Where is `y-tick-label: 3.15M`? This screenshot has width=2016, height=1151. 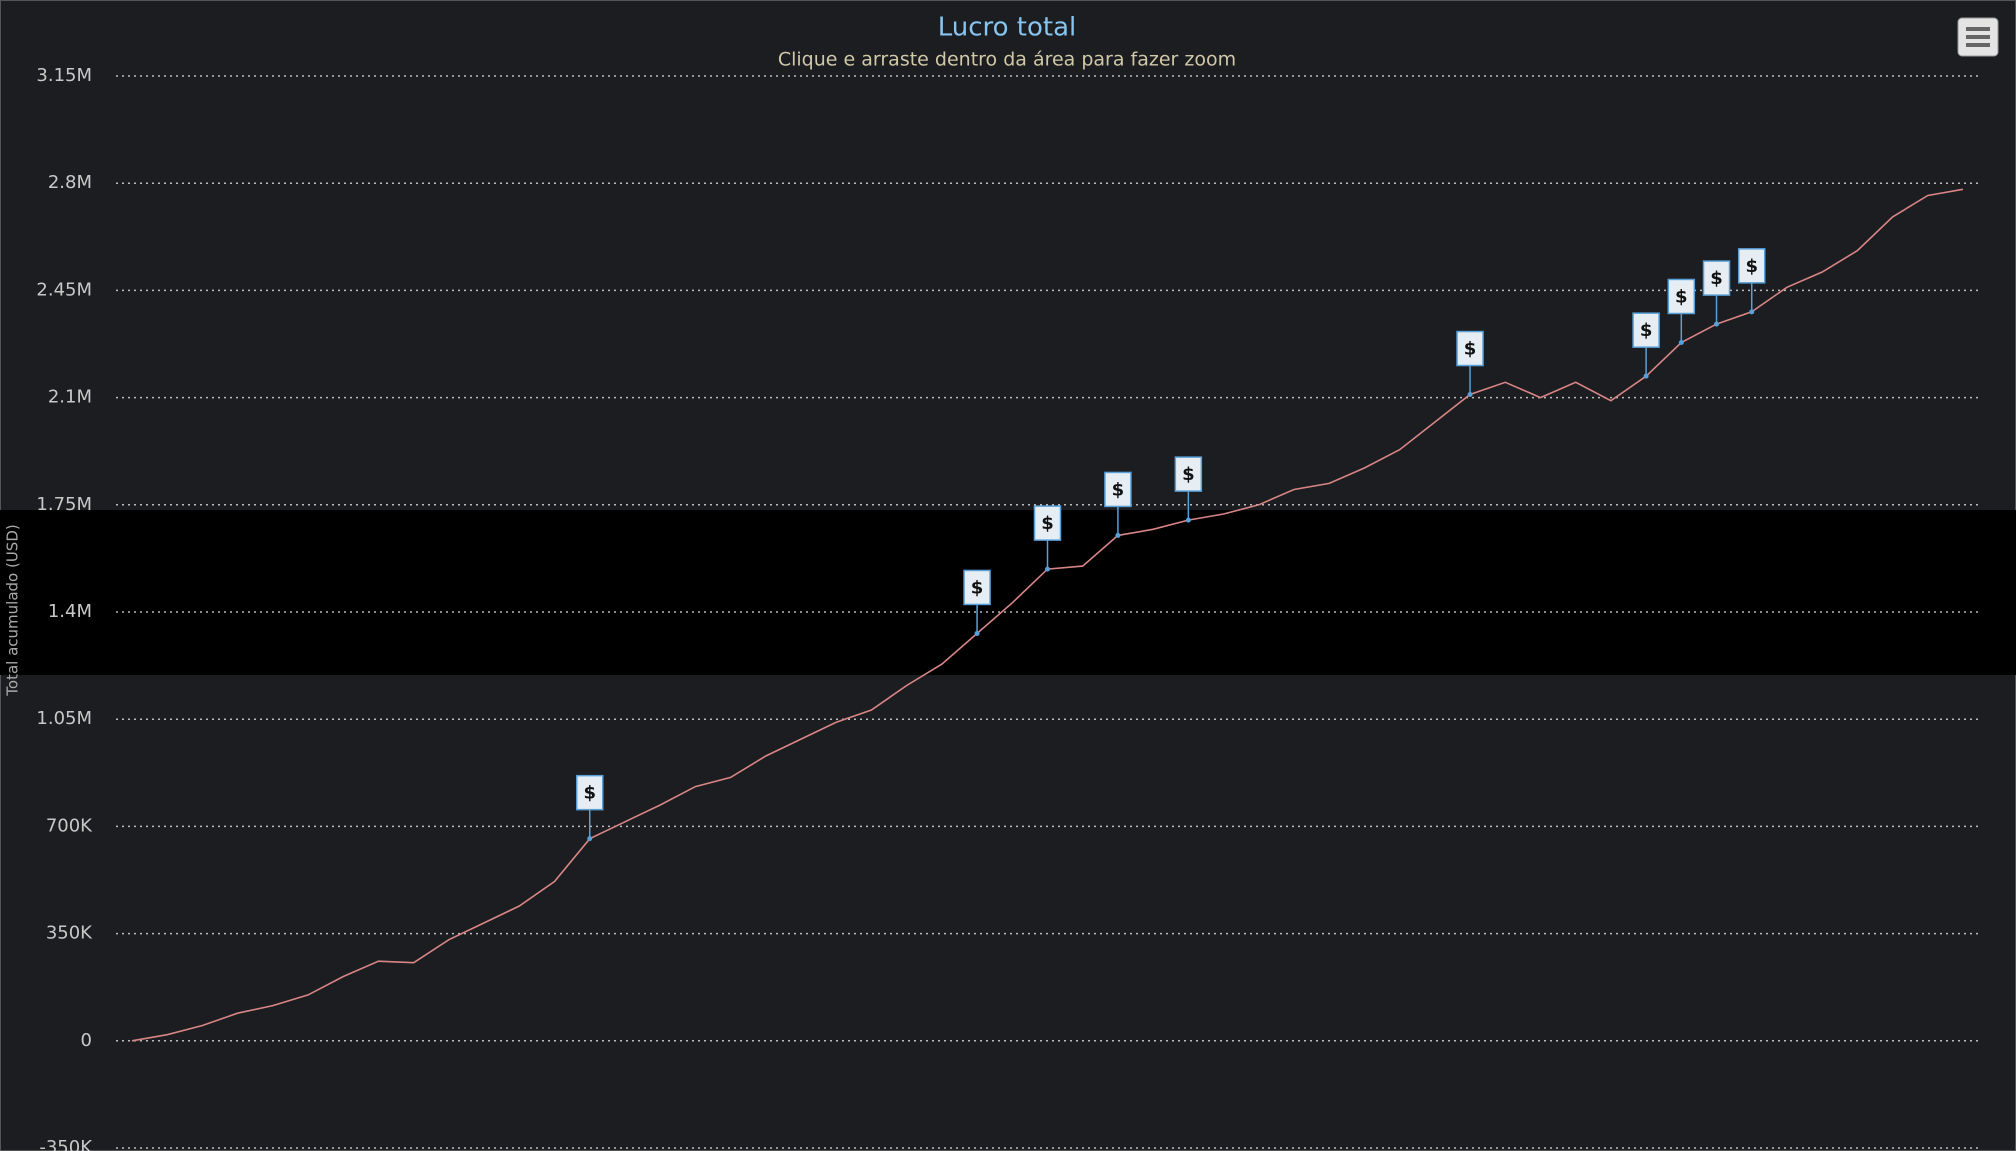
y-tick-label: 3.15M is located at coordinates (64, 75).